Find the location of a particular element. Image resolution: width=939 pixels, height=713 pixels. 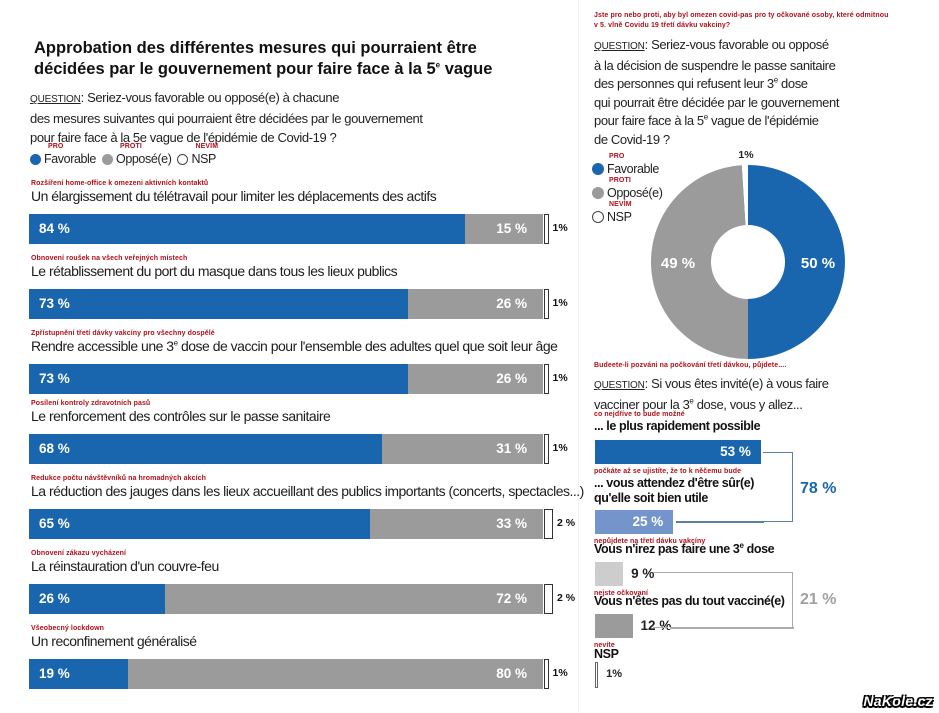

item-cz-label: nepůjdete na třetí dávku vakcíny is located at coordinates (650, 541).